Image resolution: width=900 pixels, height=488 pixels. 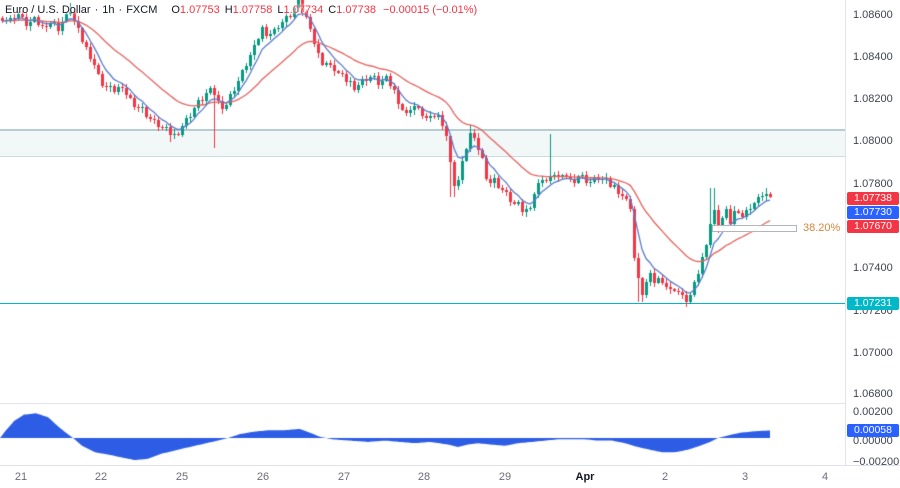 I want to click on close-value: 1.07738, so click(x=356, y=10).